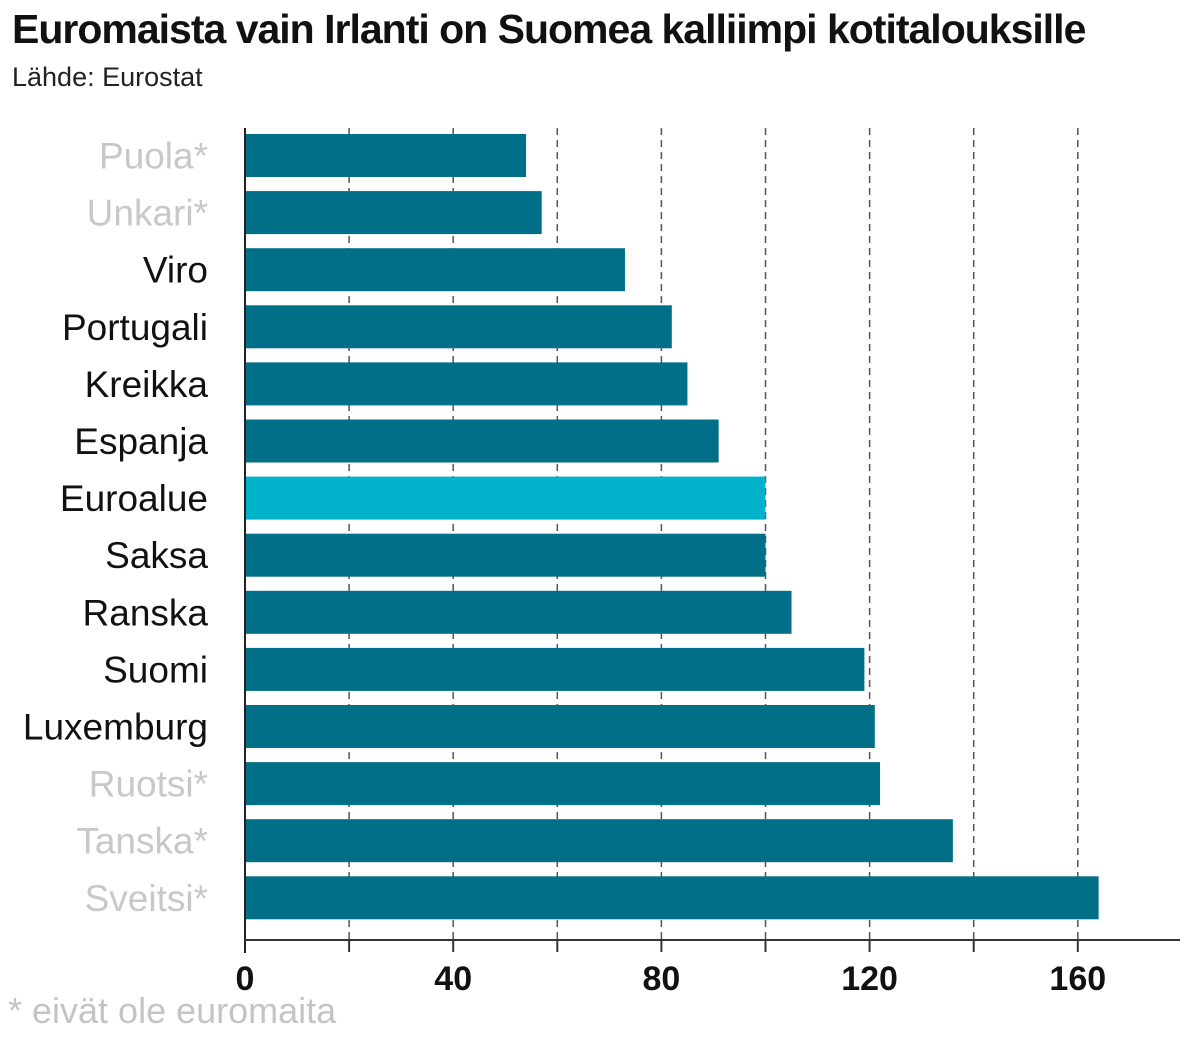 This screenshot has width=1199, height=1049. I want to click on category-label: Ranska, so click(146, 612).